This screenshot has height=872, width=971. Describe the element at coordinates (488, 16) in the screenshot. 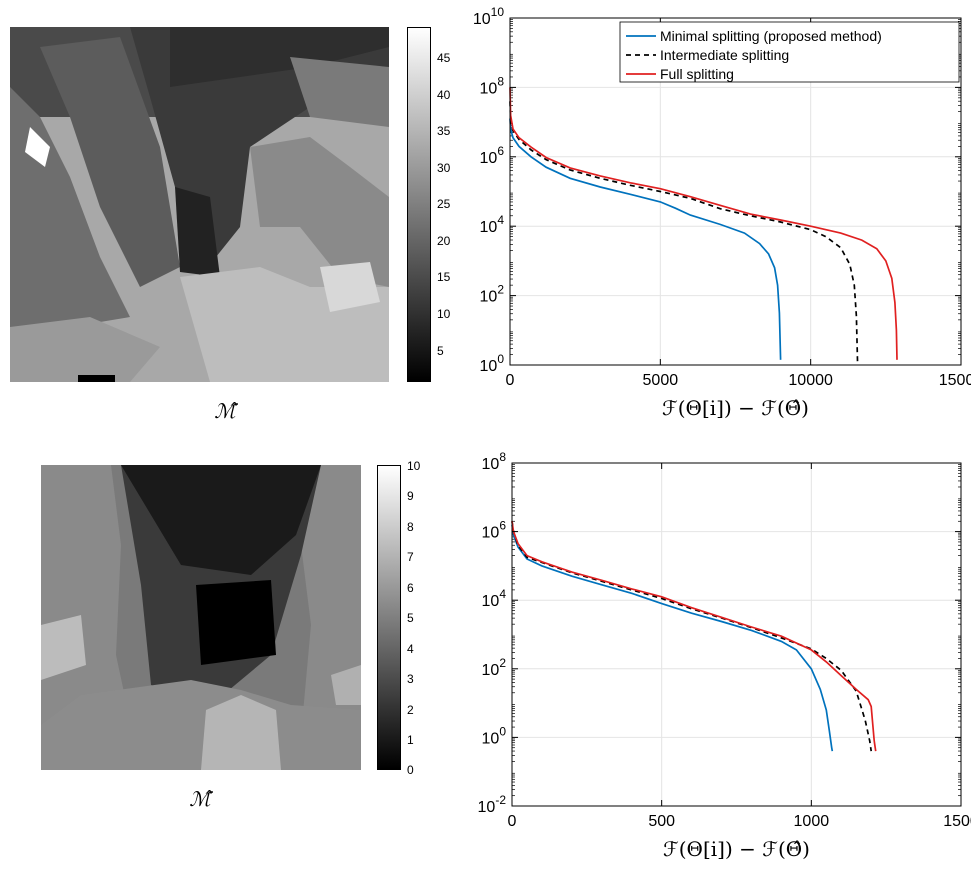

I see `y-tick-label: 10¹⁰` at that location.